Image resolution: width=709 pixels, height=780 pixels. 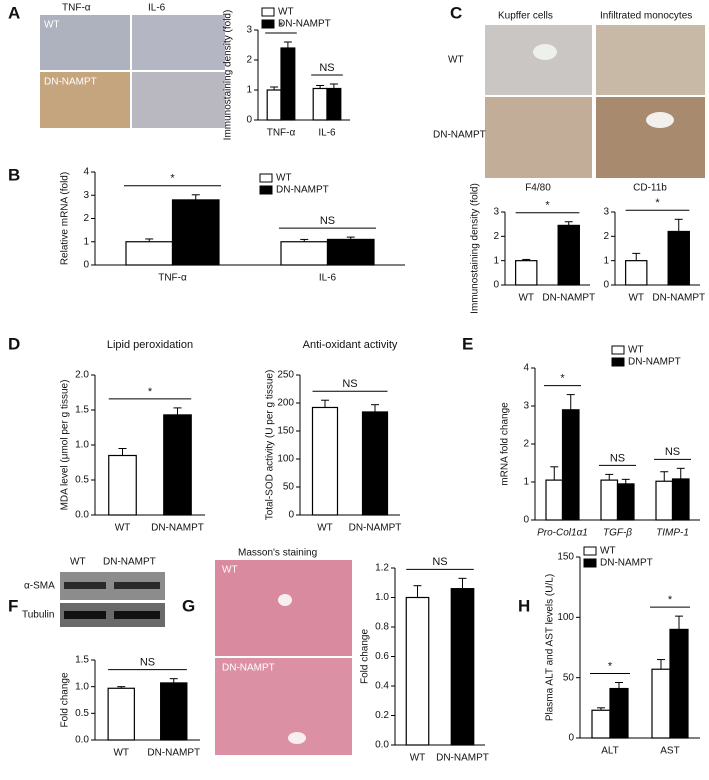 I want to click on panel-letter: A, so click(x=14, y=12).